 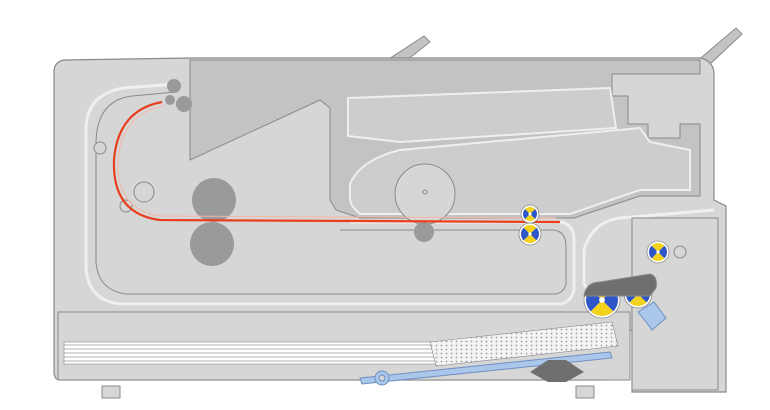 What do you see at coordinates (214, 200) in the screenshot?
I see `roller-main-upper` at bounding box center [214, 200].